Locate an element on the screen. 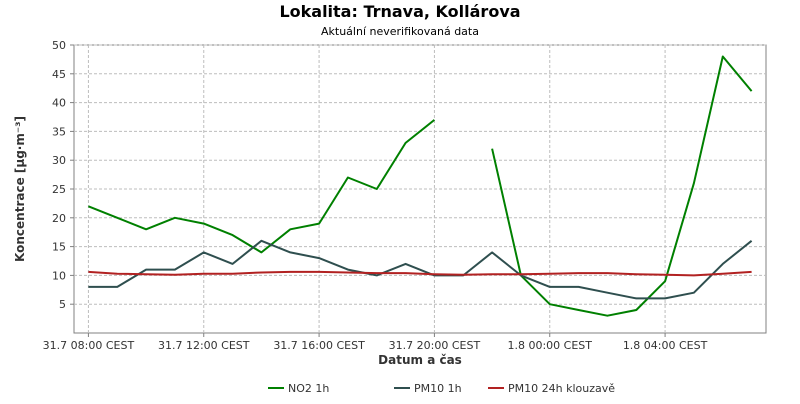 The height and width of the screenshot is (404, 800). y-tick-label: 25 is located at coordinates (59, 189).